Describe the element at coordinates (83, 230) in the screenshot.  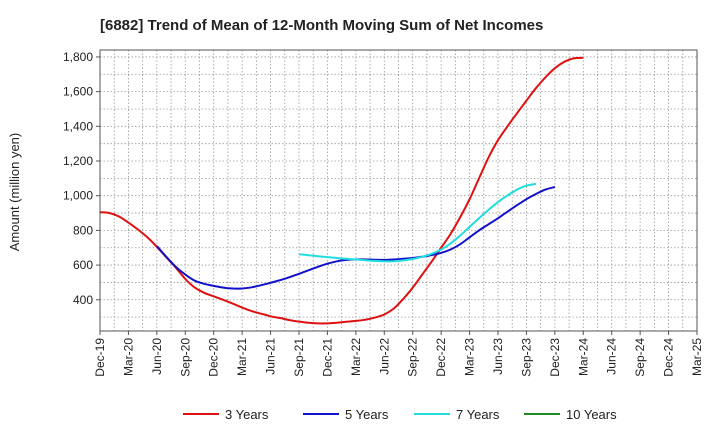
I see `y-tick-label: 800` at that location.